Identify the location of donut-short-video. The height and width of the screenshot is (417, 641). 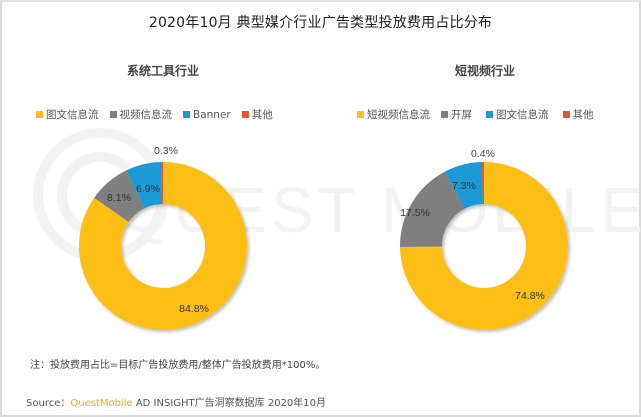
(484, 246).